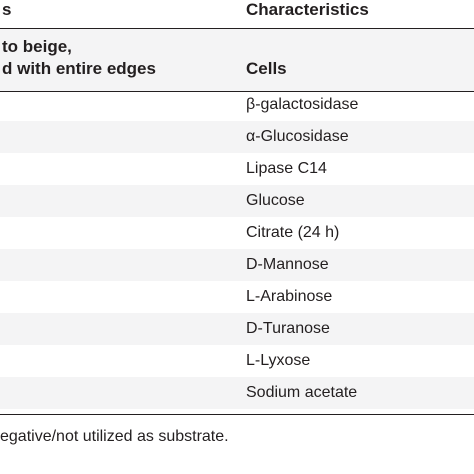 Image resolution: width=474 pixels, height=474 pixels. Describe the element at coordinates (114, 436) in the screenshot. I see `table-footnote: egative/not utilized as substrate.` at that location.